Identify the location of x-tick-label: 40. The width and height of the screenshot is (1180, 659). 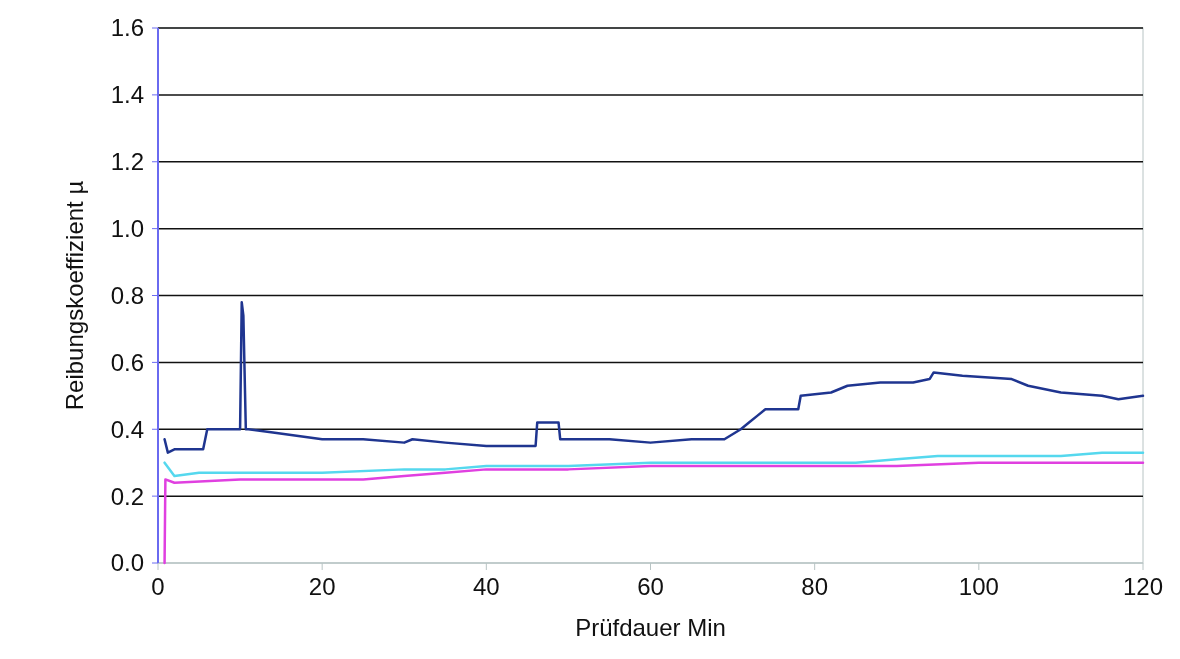
(486, 586).